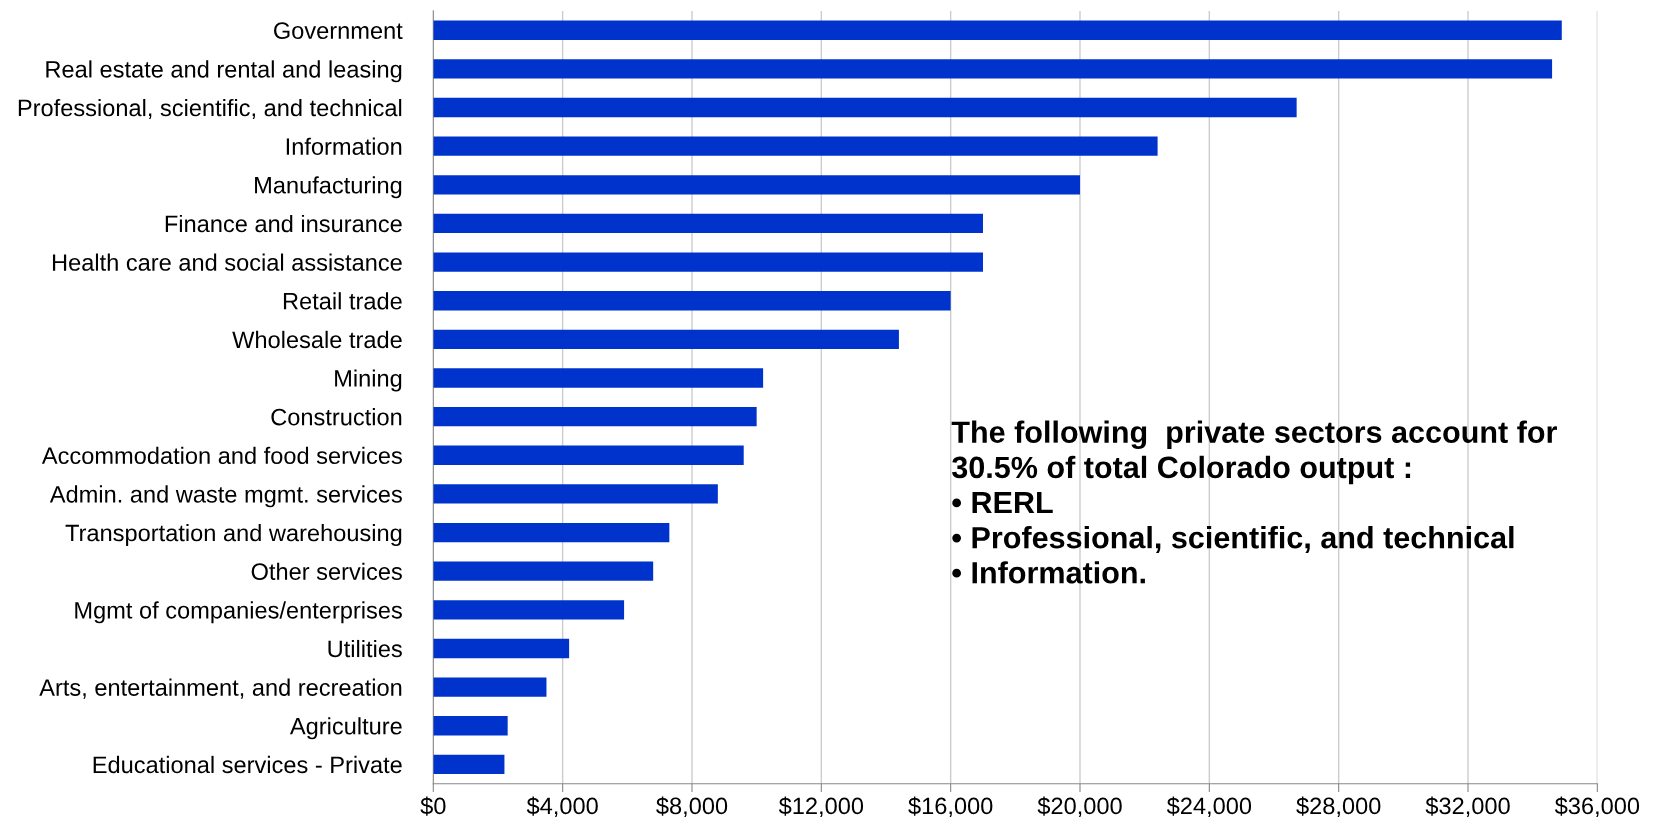  I want to click on x-tick-label: $4,000, so click(562, 807).